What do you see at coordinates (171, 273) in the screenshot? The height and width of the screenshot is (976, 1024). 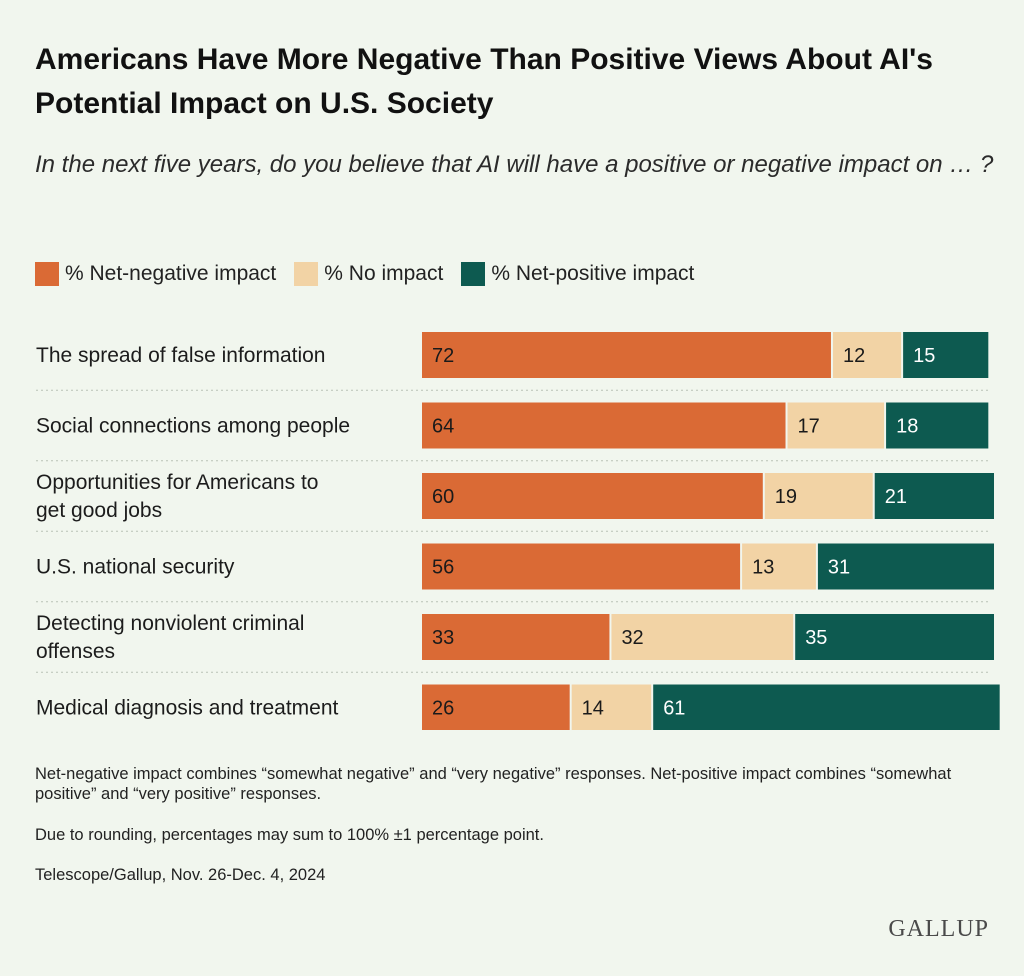 I see `legend-label-net-negative: % Net-negative impact` at bounding box center [171, 273].